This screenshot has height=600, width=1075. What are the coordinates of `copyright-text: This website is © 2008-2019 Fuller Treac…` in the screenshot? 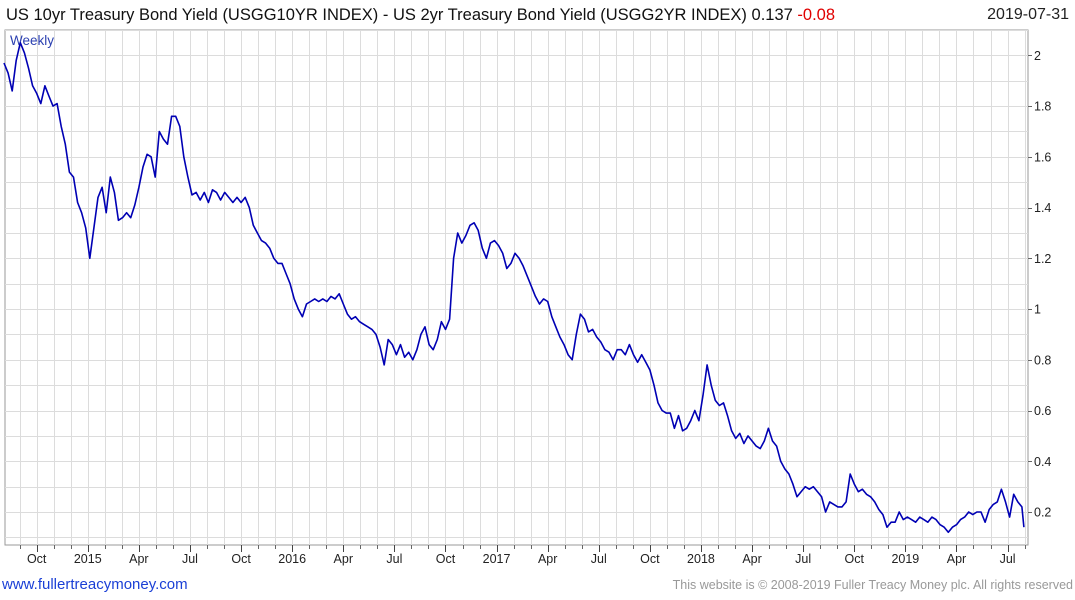 It's located at (872, 585).